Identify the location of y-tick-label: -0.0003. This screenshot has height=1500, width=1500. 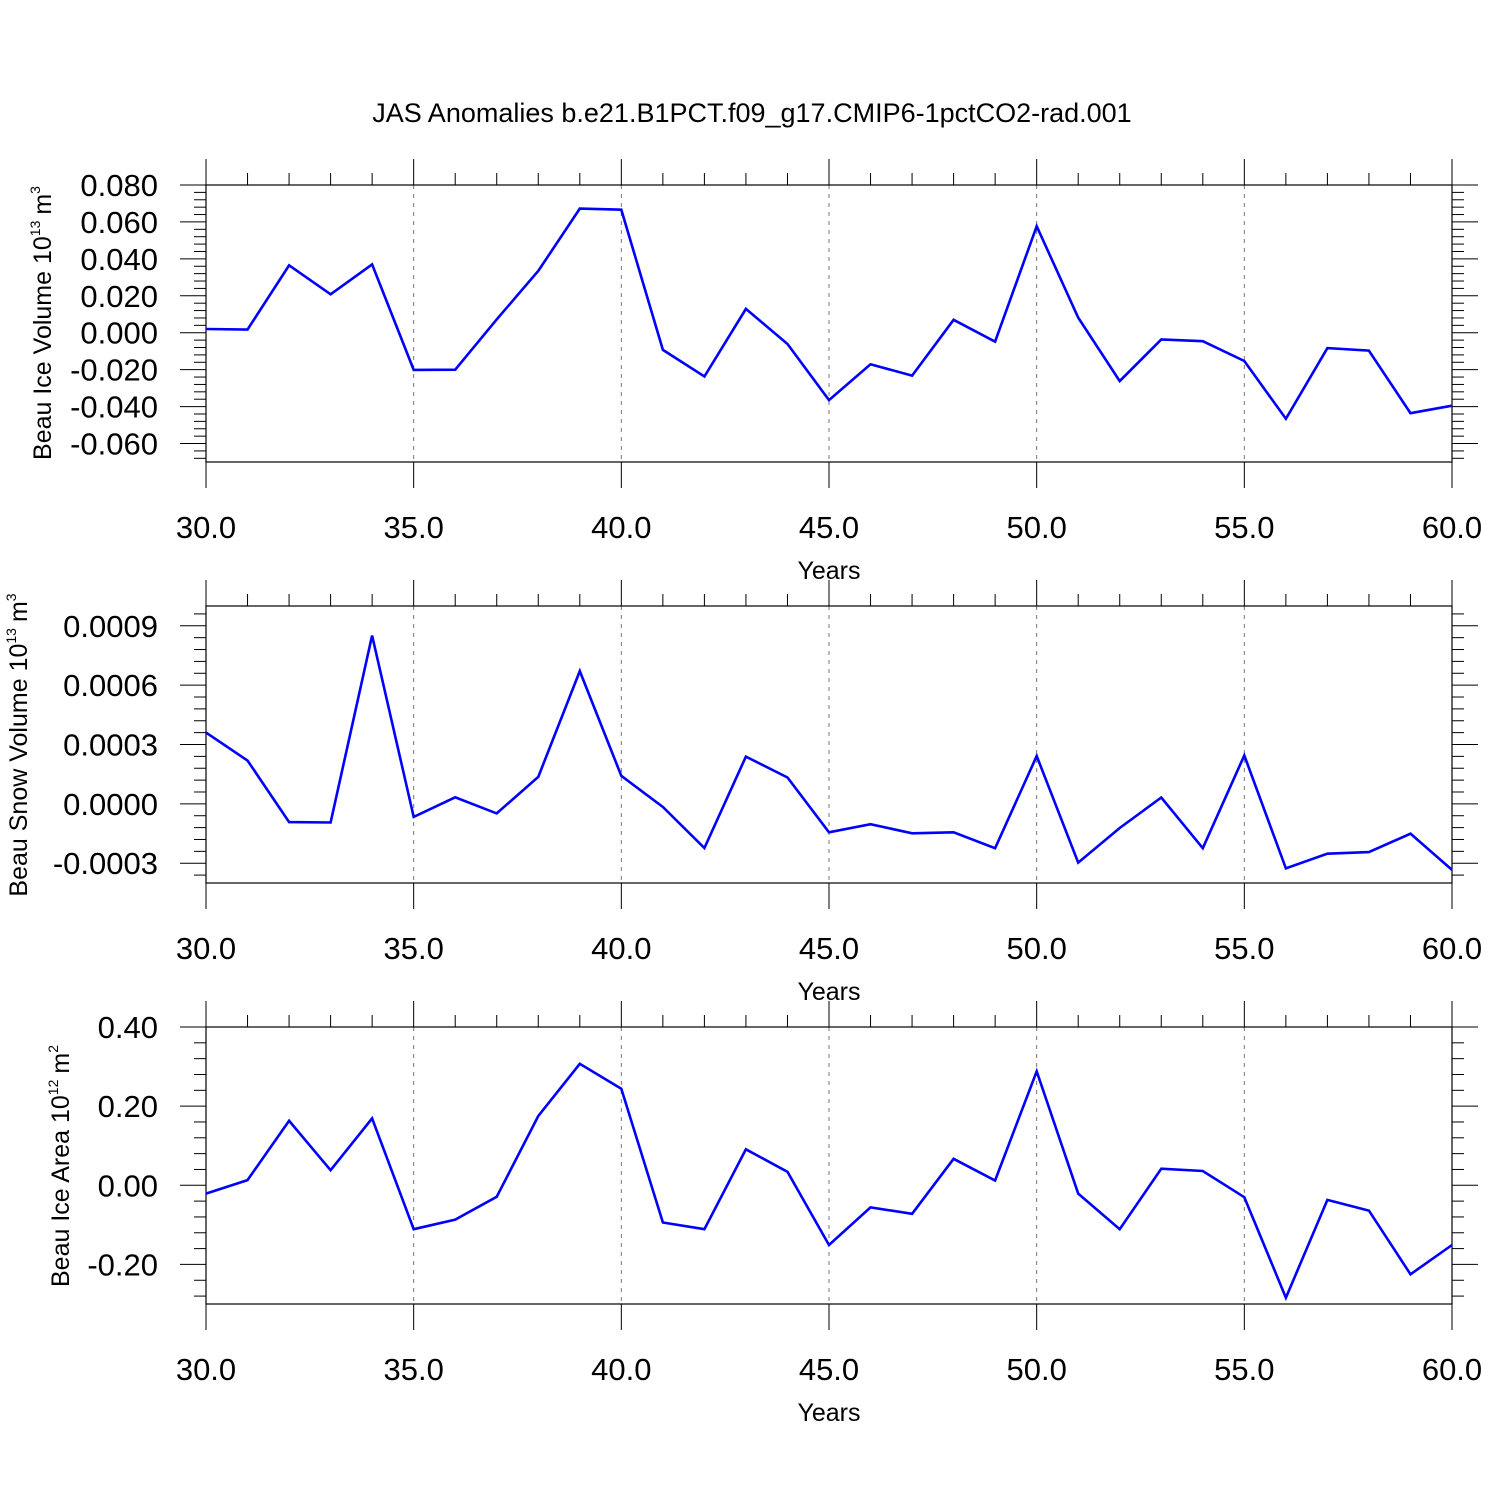
(105, 863).